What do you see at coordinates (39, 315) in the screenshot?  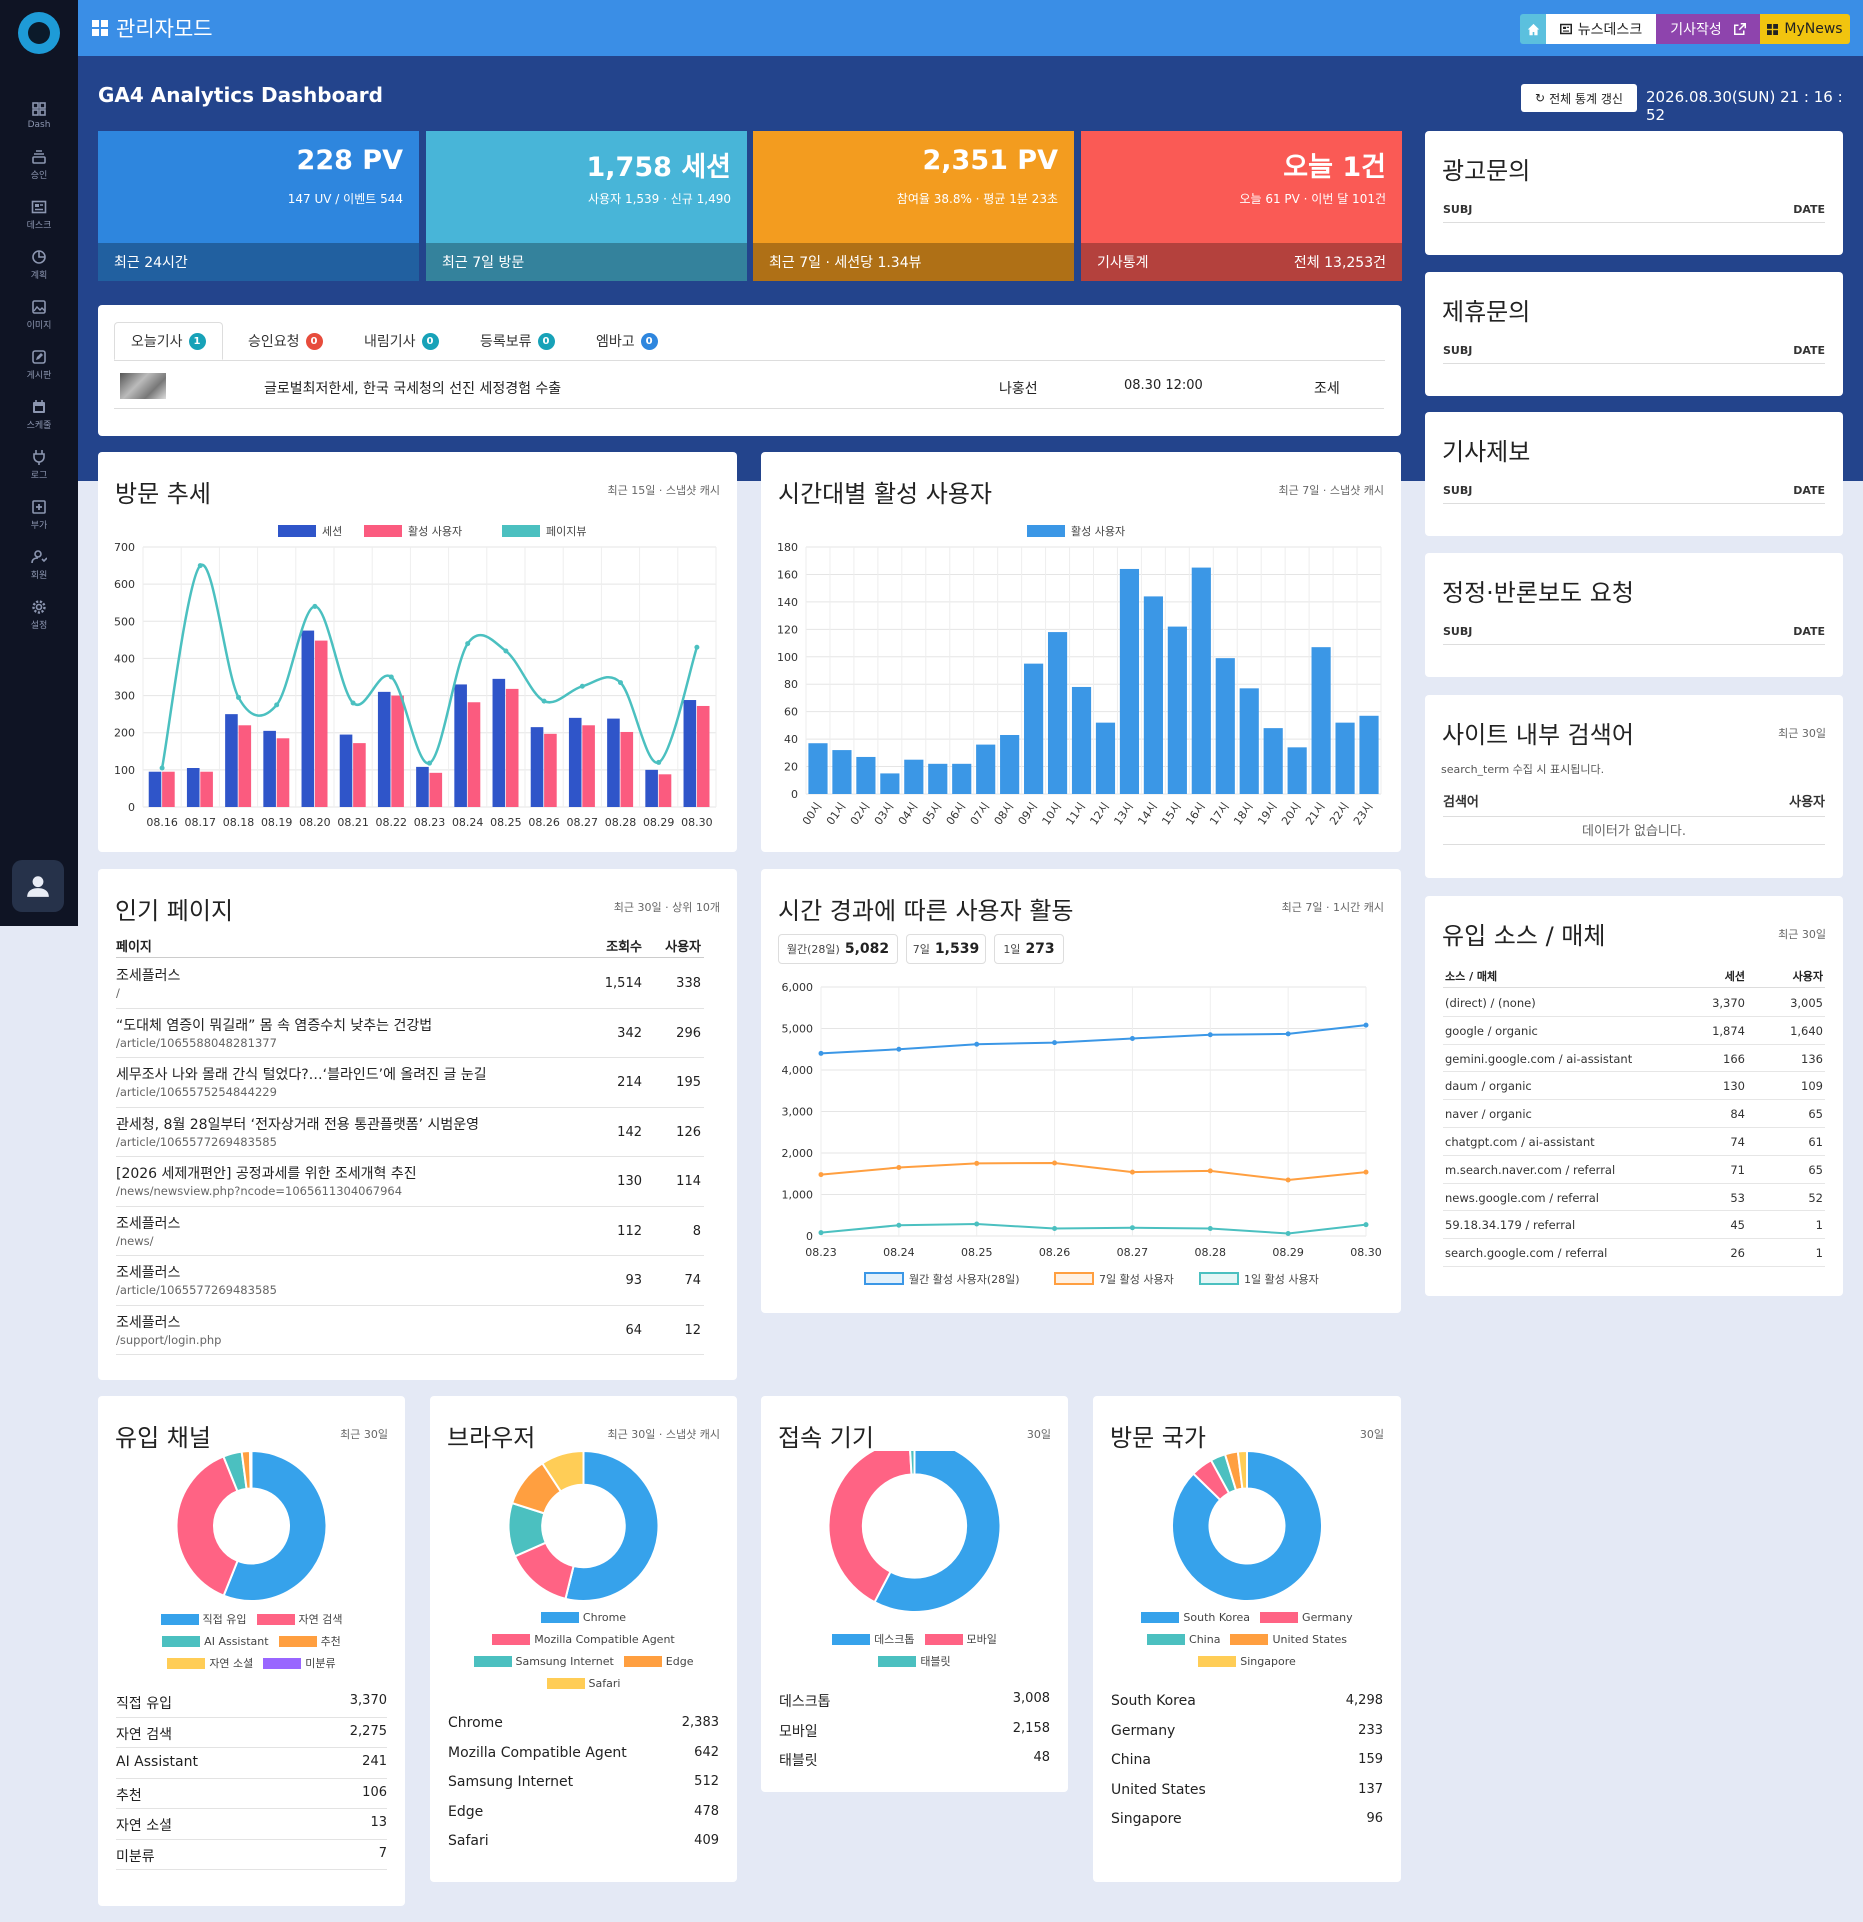 I see `sidebar-item-4: 이미지` at bounding box center [39, 315].